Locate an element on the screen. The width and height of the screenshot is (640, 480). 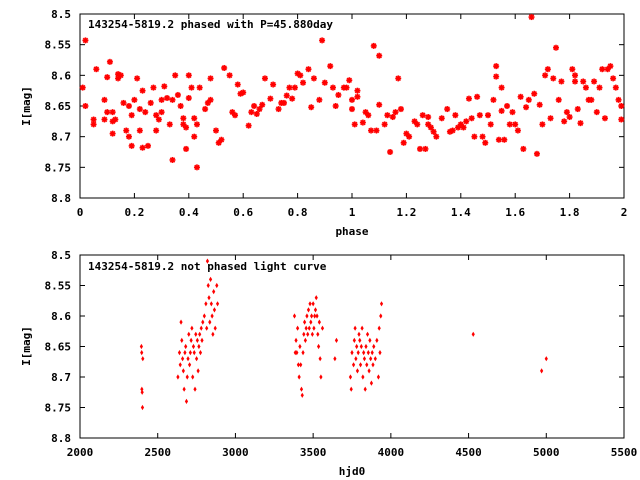
x-tick-label: 5000 is located at coordinates (546, 452).